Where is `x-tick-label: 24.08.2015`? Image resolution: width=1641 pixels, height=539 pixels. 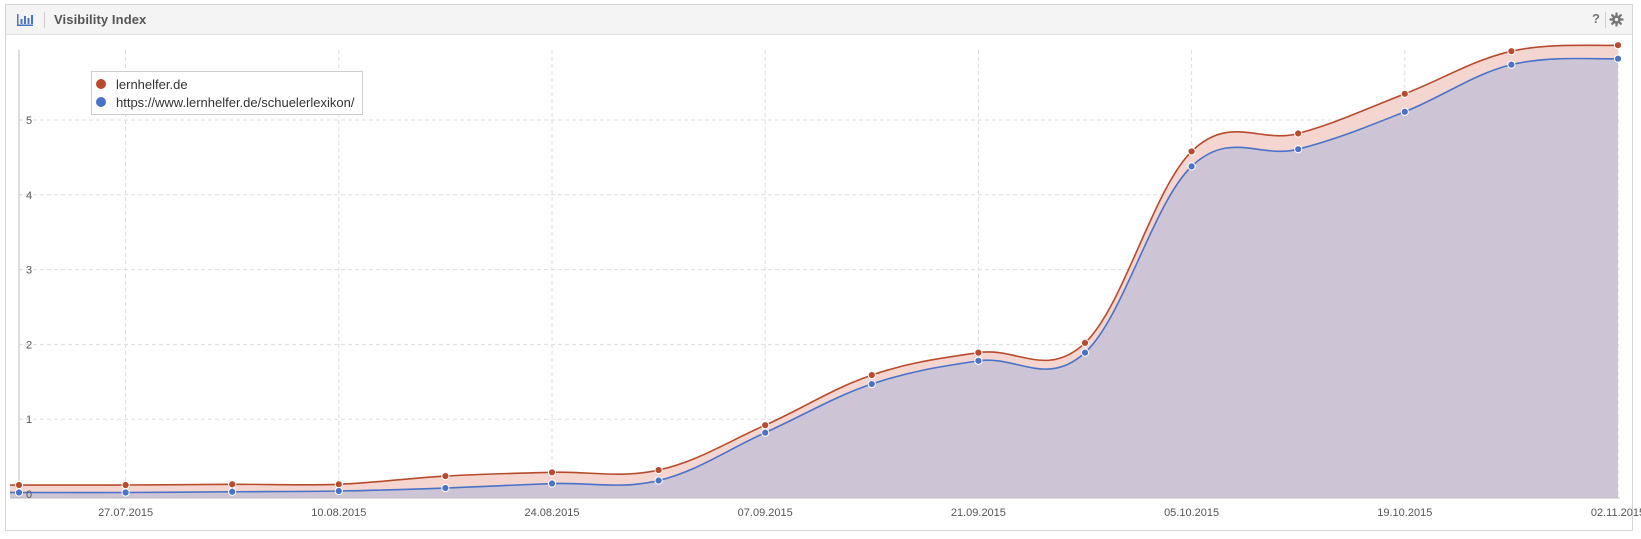 x-tick-label: 24.08.2015 is located at coordinates (551, 513).